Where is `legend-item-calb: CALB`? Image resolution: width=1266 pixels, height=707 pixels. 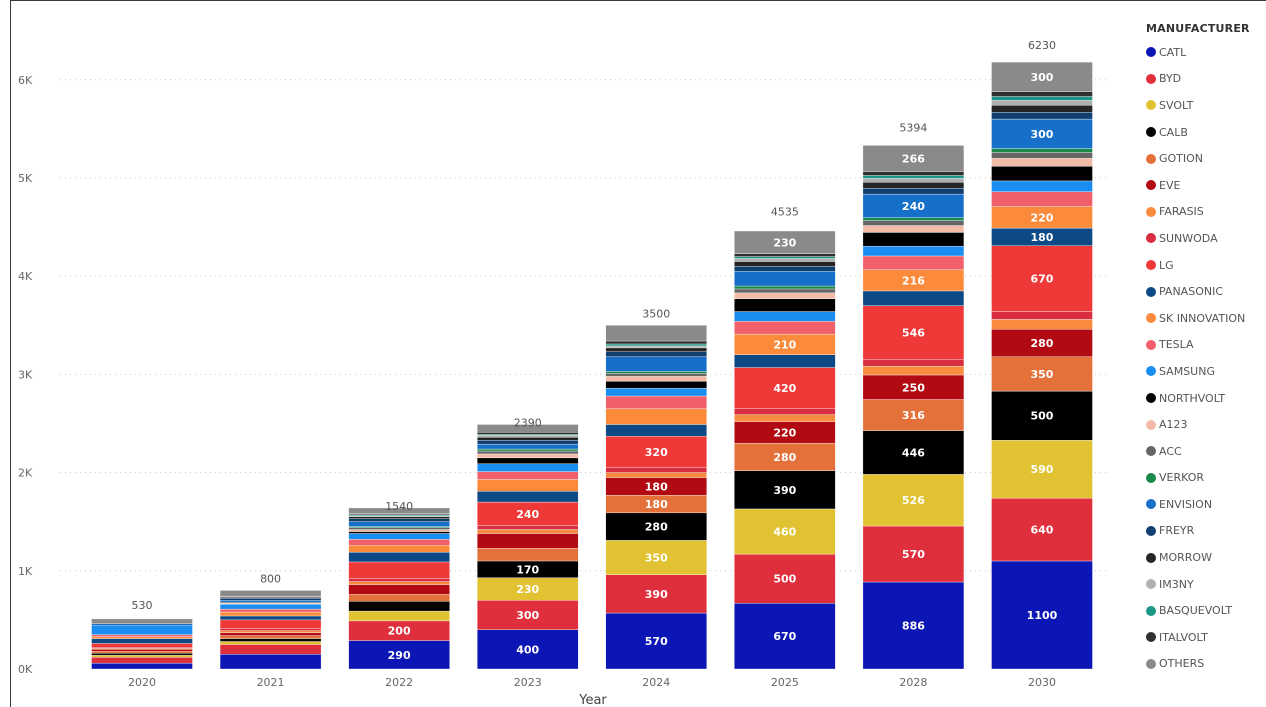 legend-item-calb: CALB is located at coordinates (1206, 132).